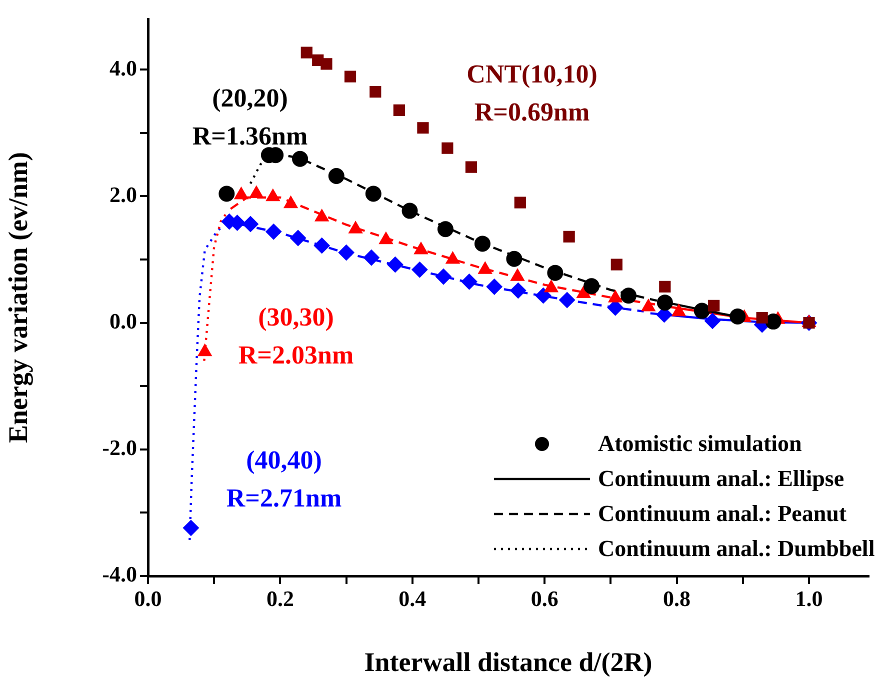  I want to click on legend-label: Continuum anal.: Dumbbell, so click(736, 549).